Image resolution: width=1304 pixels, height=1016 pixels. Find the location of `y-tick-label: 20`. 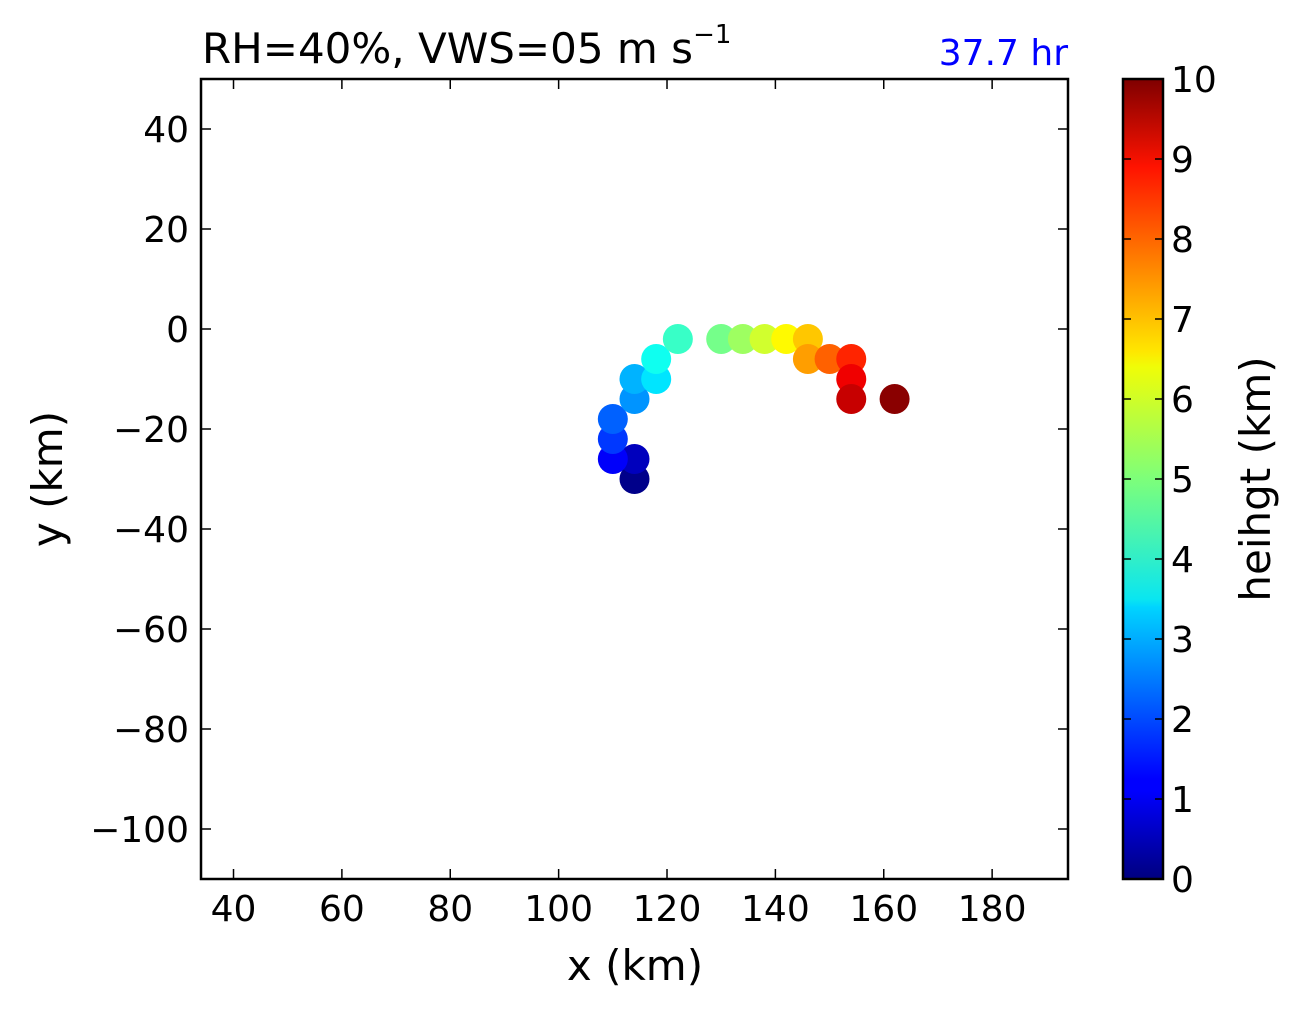

y-tick-label: 20 is located at coordinates (166, 230).